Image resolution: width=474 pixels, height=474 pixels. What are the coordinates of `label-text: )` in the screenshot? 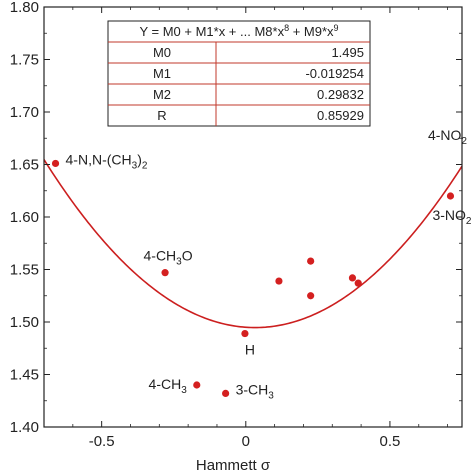 It's located at (139, 159).